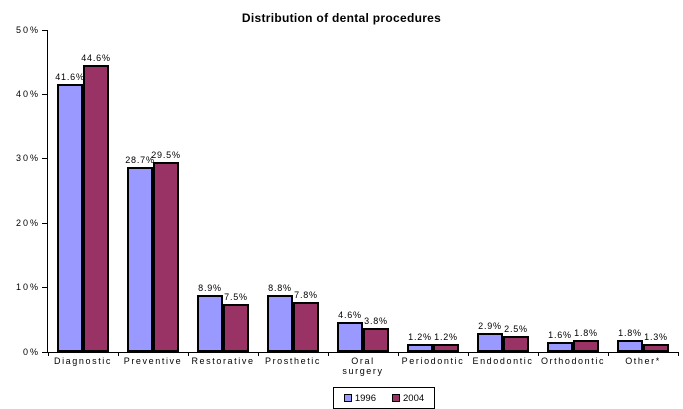  What do you see at coordinates (362, 352) in the screenshot?
I see `x-axis-line` at bounding box center [362, 352].